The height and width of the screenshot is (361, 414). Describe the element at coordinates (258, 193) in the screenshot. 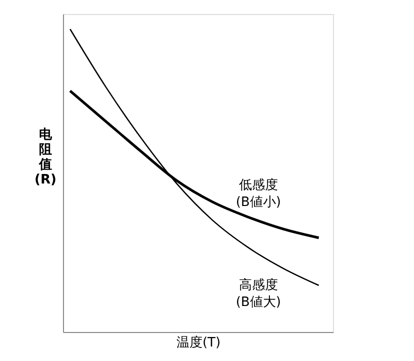

I see `series-label: 低感度 (B値小)` at that location.